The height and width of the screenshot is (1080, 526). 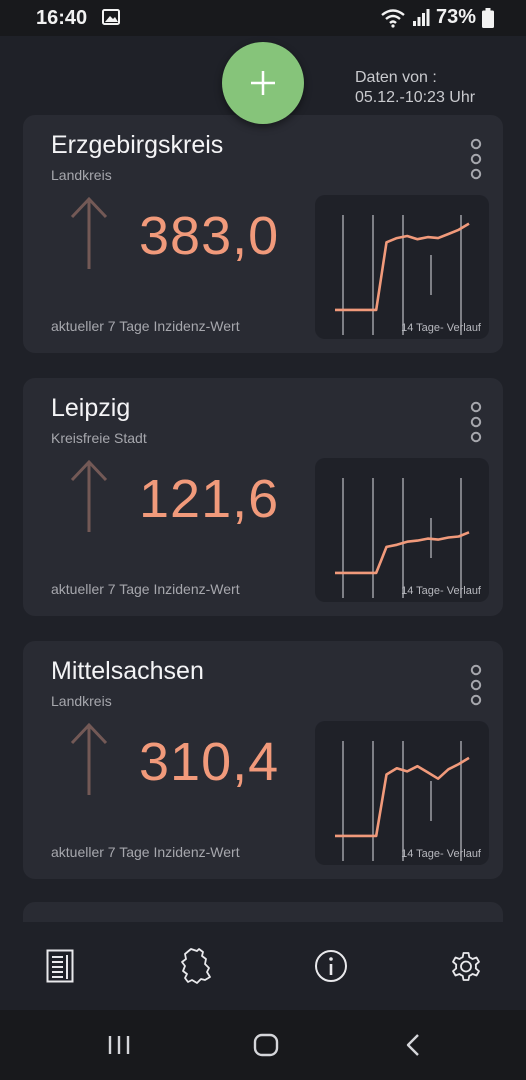 I want to click on data-timestamp: Daten von : 05.12.-10:23 Uhr, so click(x=415, y=88).